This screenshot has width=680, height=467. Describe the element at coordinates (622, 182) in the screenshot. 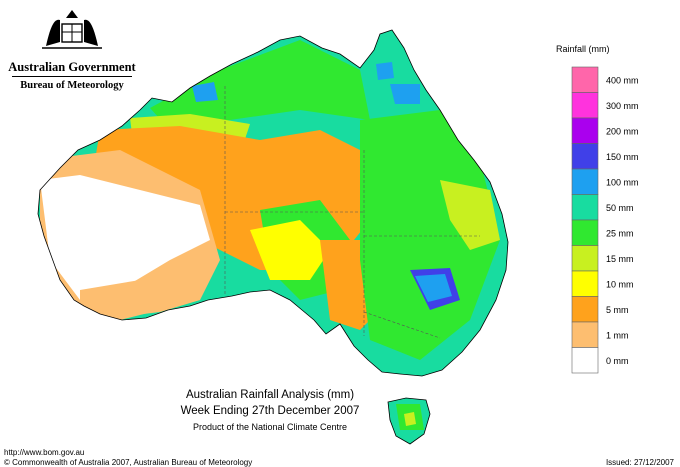

I see `legend-label: 100 mm` at that location.